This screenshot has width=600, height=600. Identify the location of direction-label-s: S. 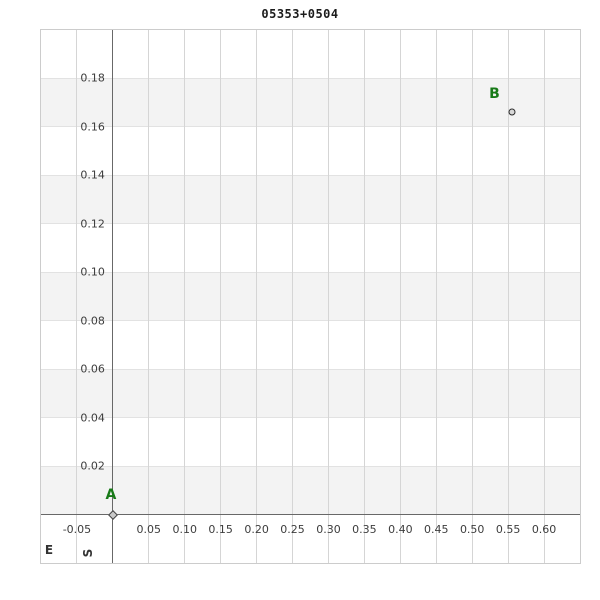
(88, 553).